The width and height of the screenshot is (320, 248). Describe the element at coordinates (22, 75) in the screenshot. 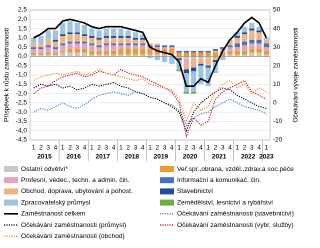

I see `y-tick-label: -1,0` at that location.